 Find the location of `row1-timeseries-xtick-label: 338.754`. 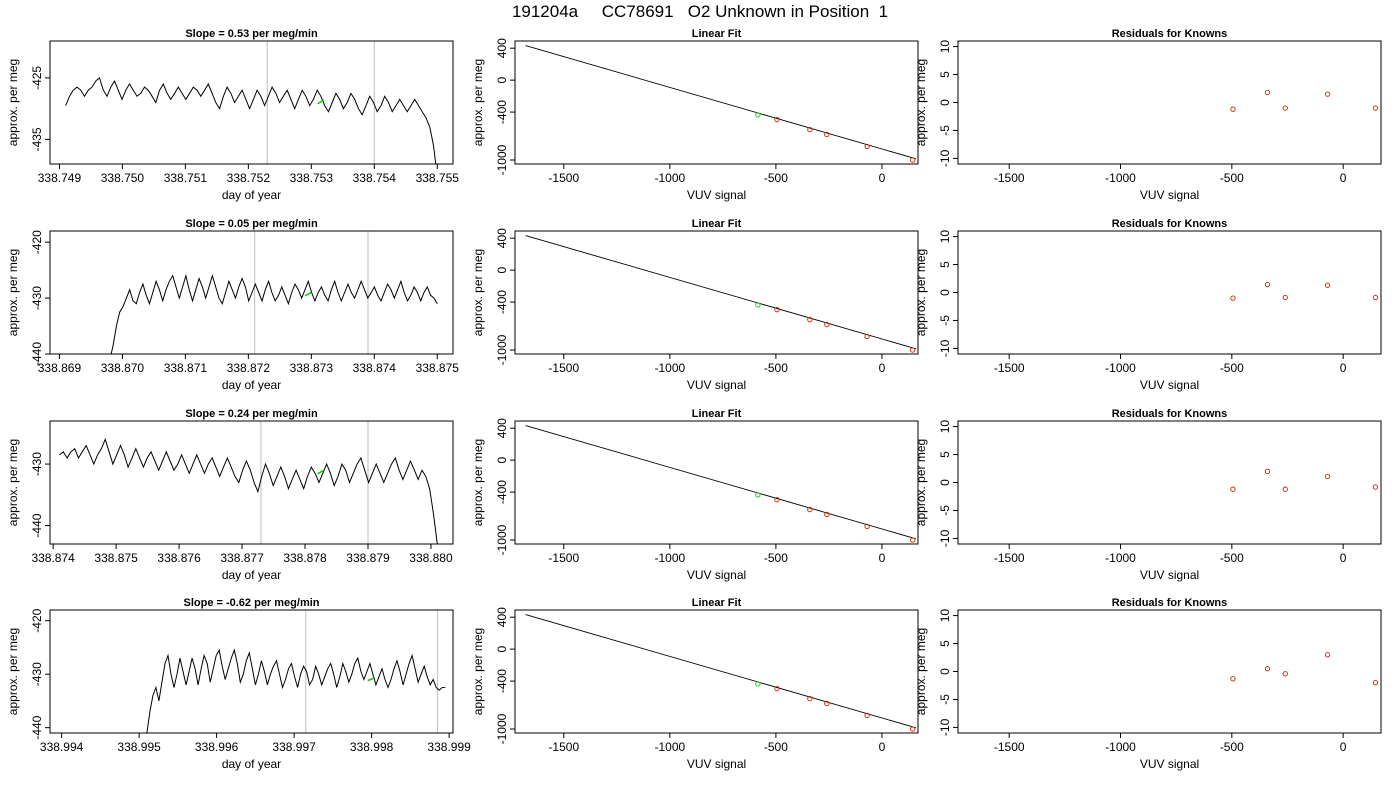

row1-timeseries-xtick-label: 338.754 is located at coordinates (375, 178).